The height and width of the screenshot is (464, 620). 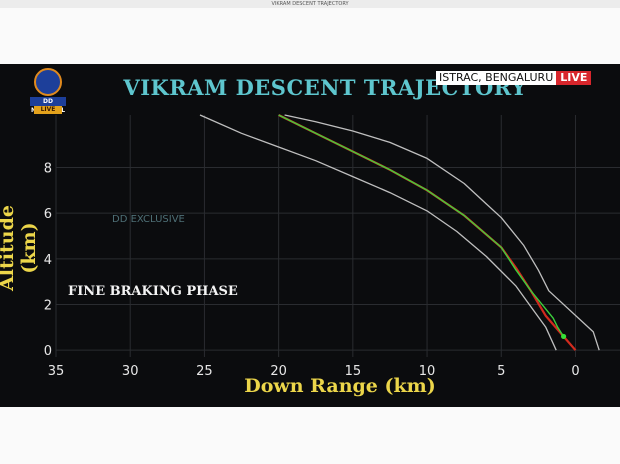 What do you see at coordinates (278, 371) in the screenshot?
I see `x-tick-label: 20` at bounding box center [278, 371].